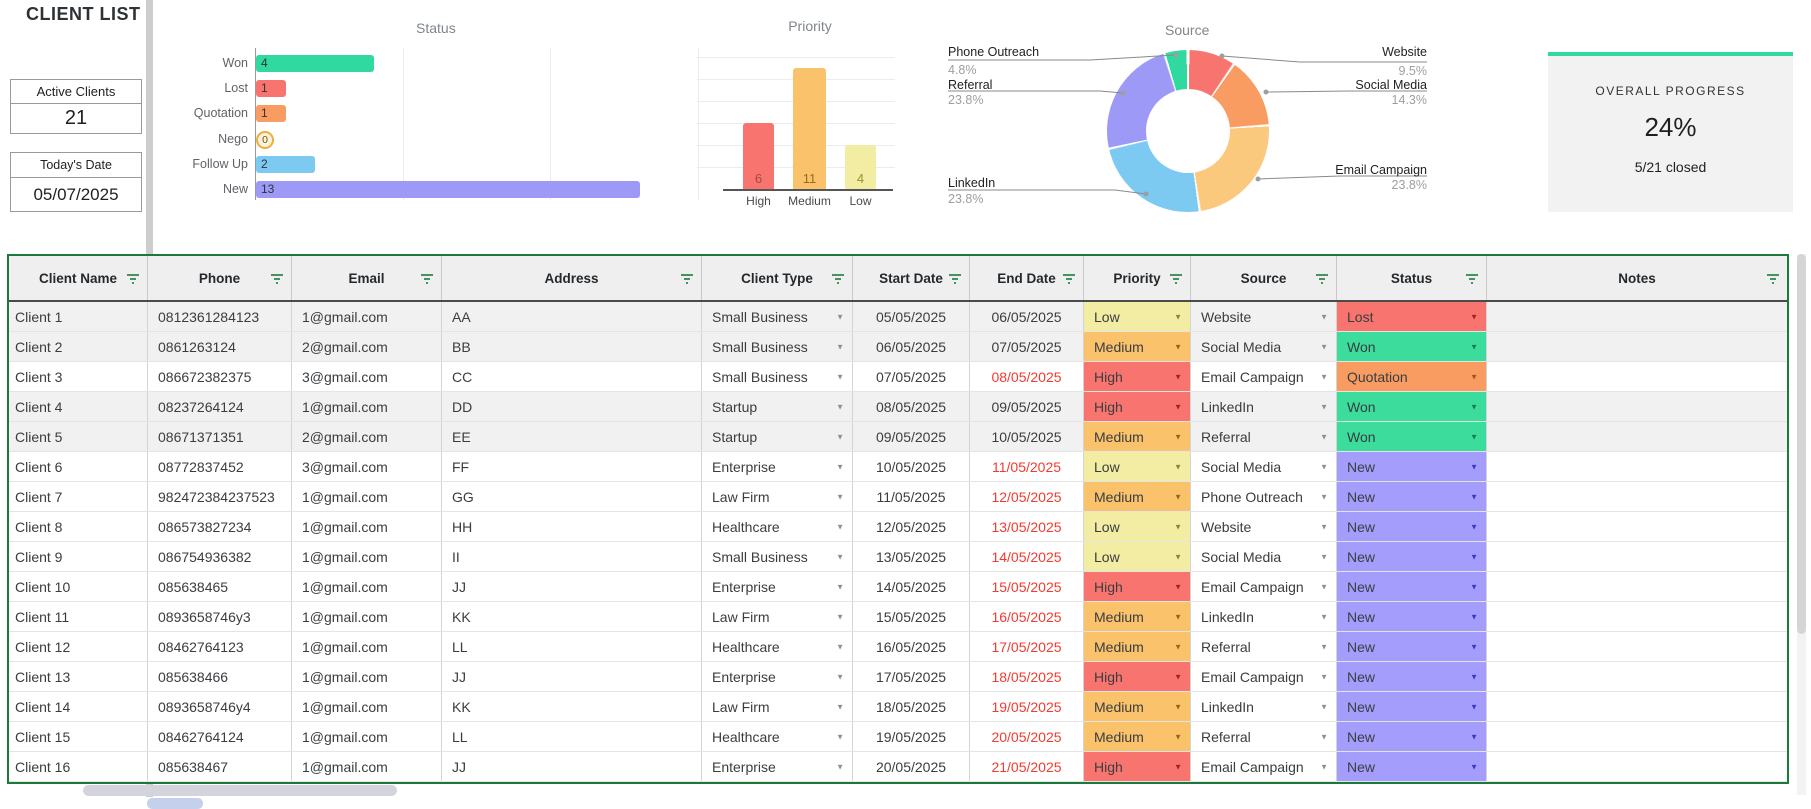 The height and width of the screenshot is (809, 1811). I want to click on cell-source: Website ▼, so click(1264, 526).